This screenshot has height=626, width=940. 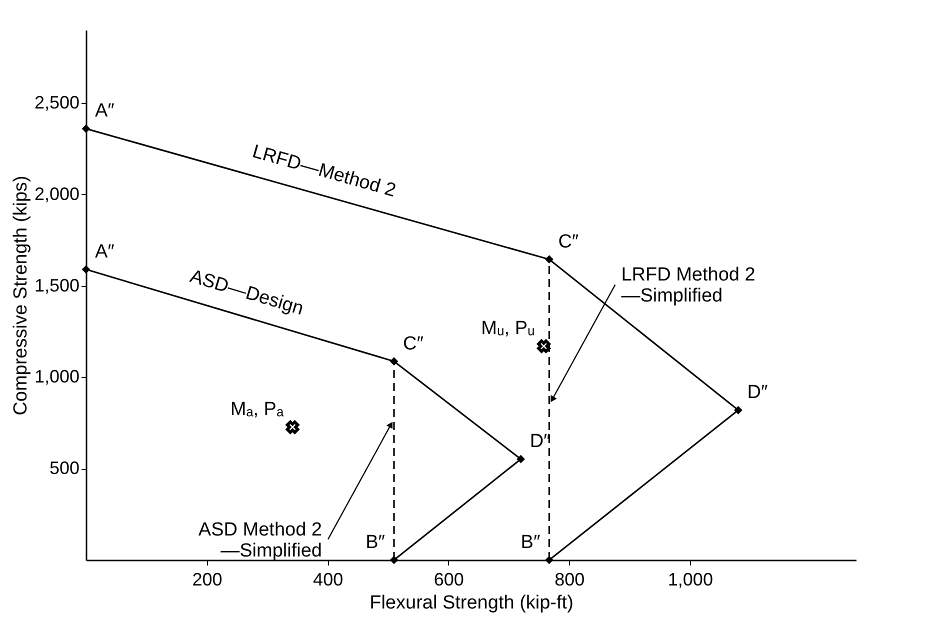 What do you see at coordinates (21, 296) in the screenshot?
I see `y-axis-title: Compressive Strength (kips)` at bounding box center [21, 296].